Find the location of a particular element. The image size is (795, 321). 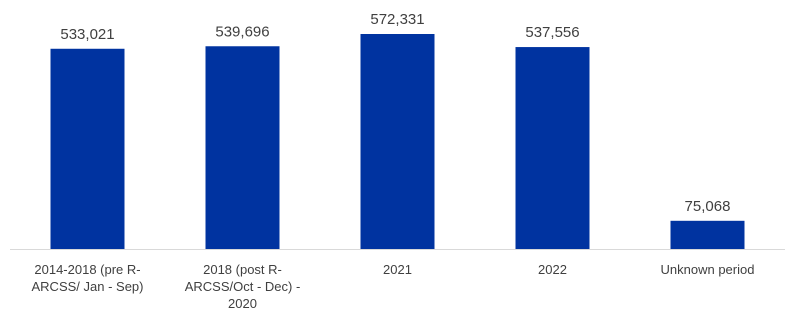

category-label-line: 2021 is located at coordinates (397, 269).